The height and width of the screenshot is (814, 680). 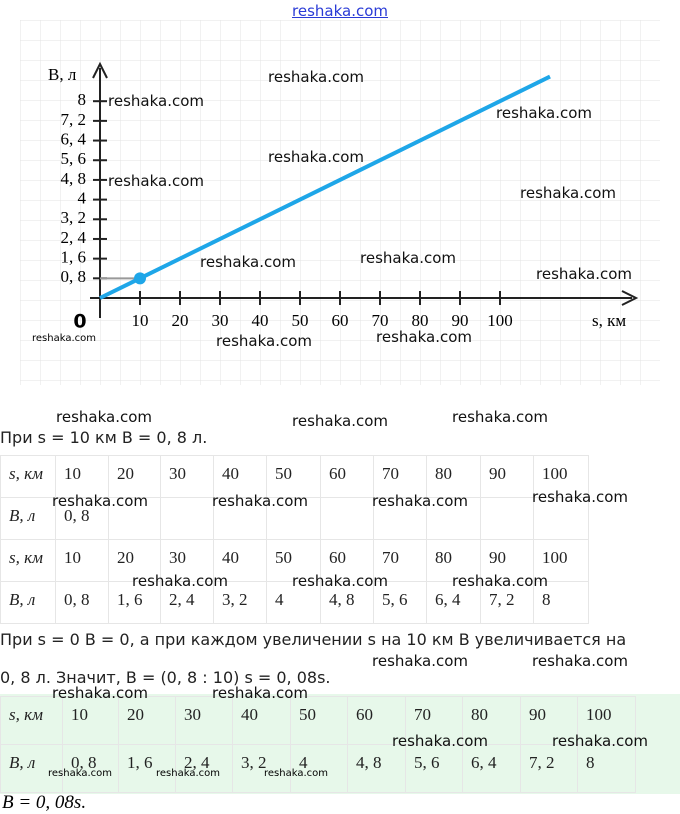 I want to click on y-tick-label: 7, 2, so click(x=74, y=119).